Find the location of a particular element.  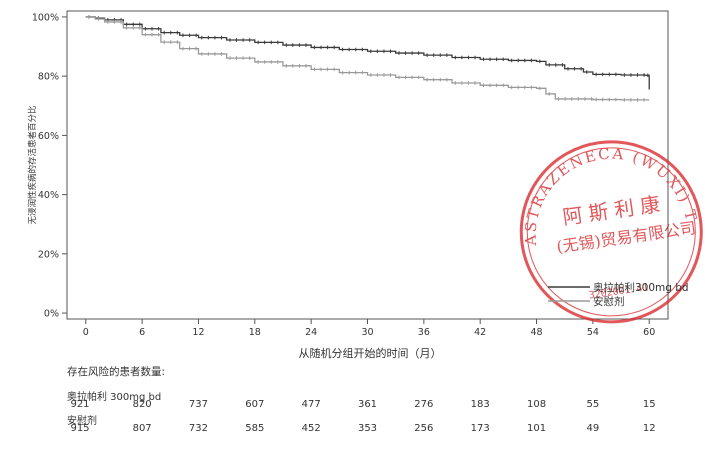

y-tick-label: 60% is located at coordinates (48, 136).